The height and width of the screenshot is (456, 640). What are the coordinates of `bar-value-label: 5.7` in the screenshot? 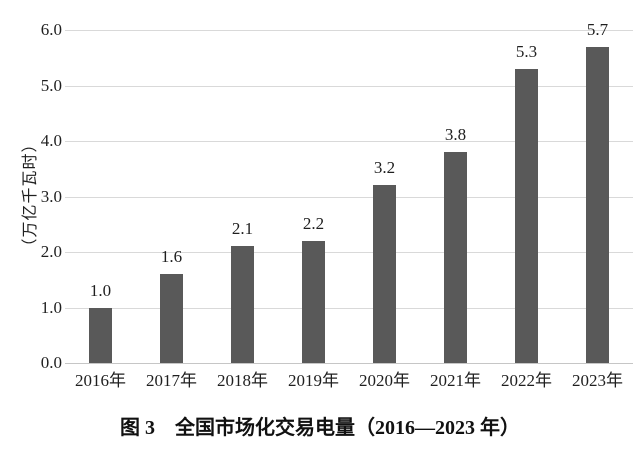 It's located at (597, 29).